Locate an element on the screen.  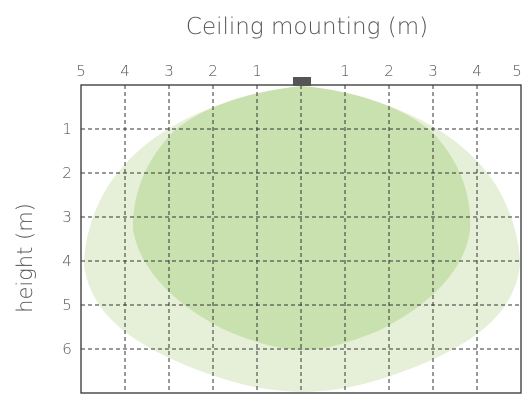
ceiling-sensor-icon is located at coordinates (302, 81).